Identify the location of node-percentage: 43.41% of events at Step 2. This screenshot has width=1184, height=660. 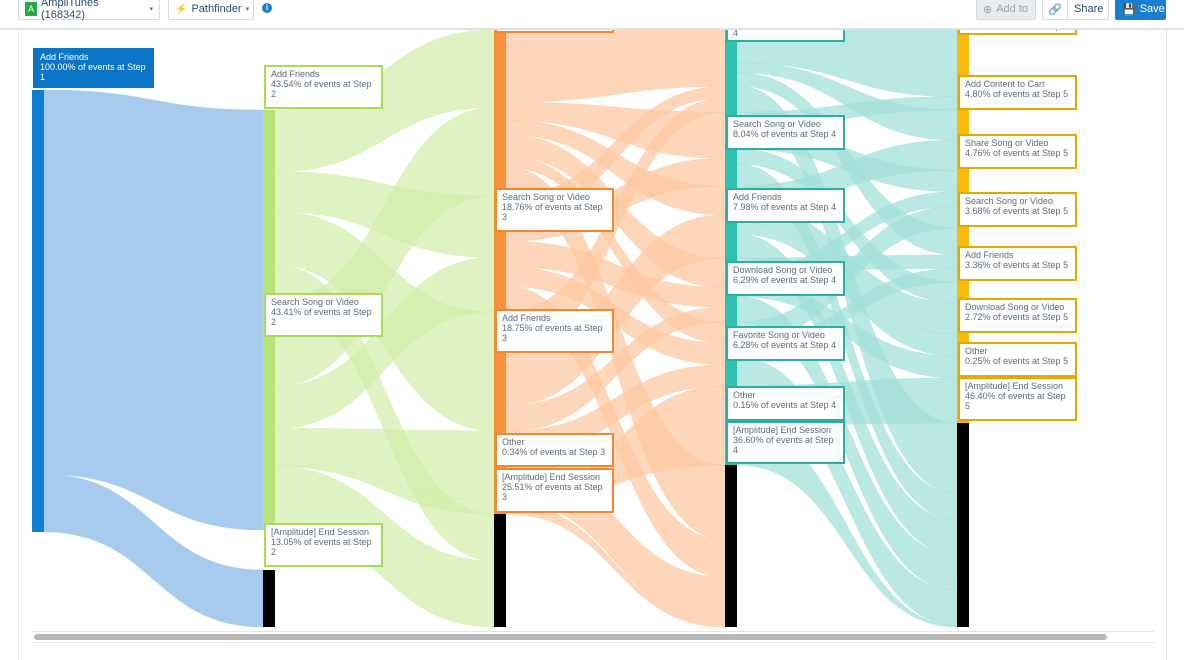
(321, 317).